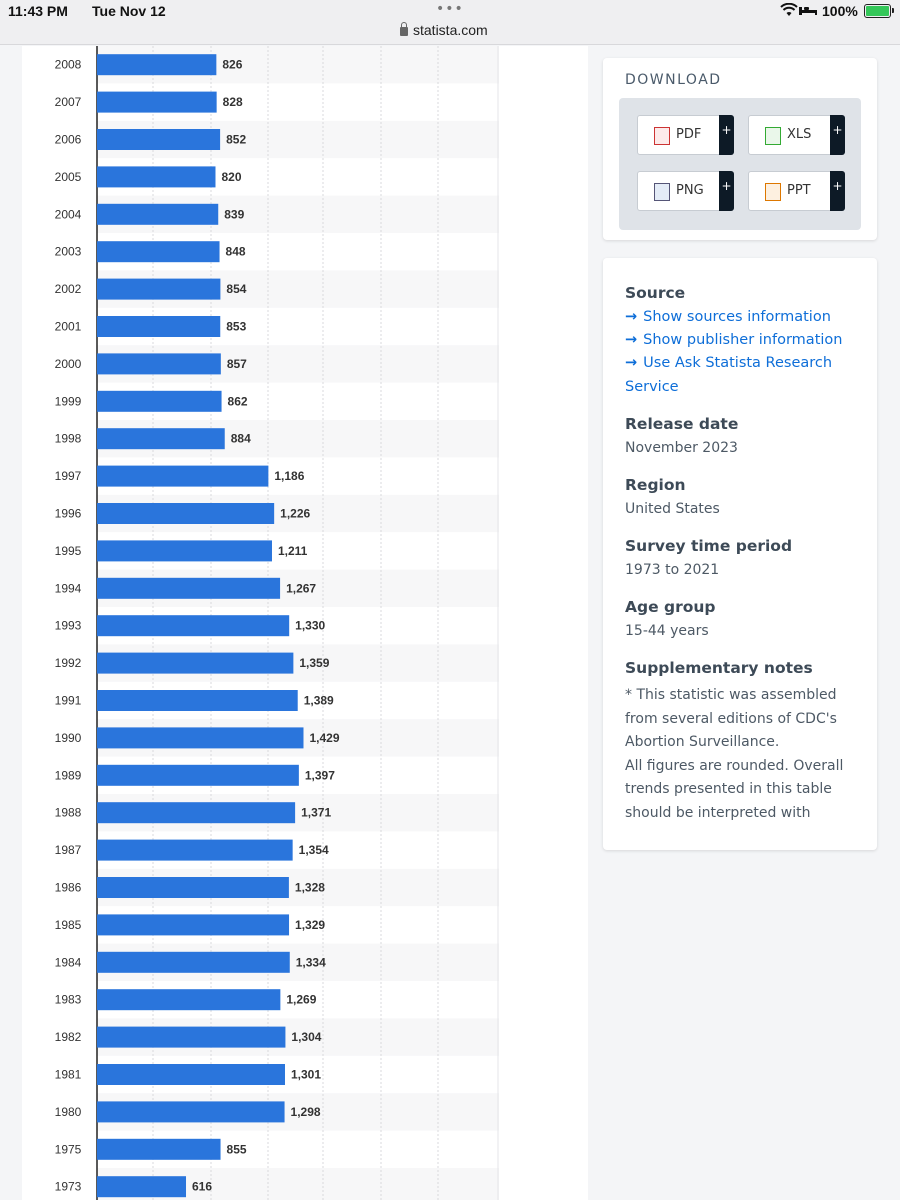  I want to click on notes-line: trends presented in this table, so click(728, 789).